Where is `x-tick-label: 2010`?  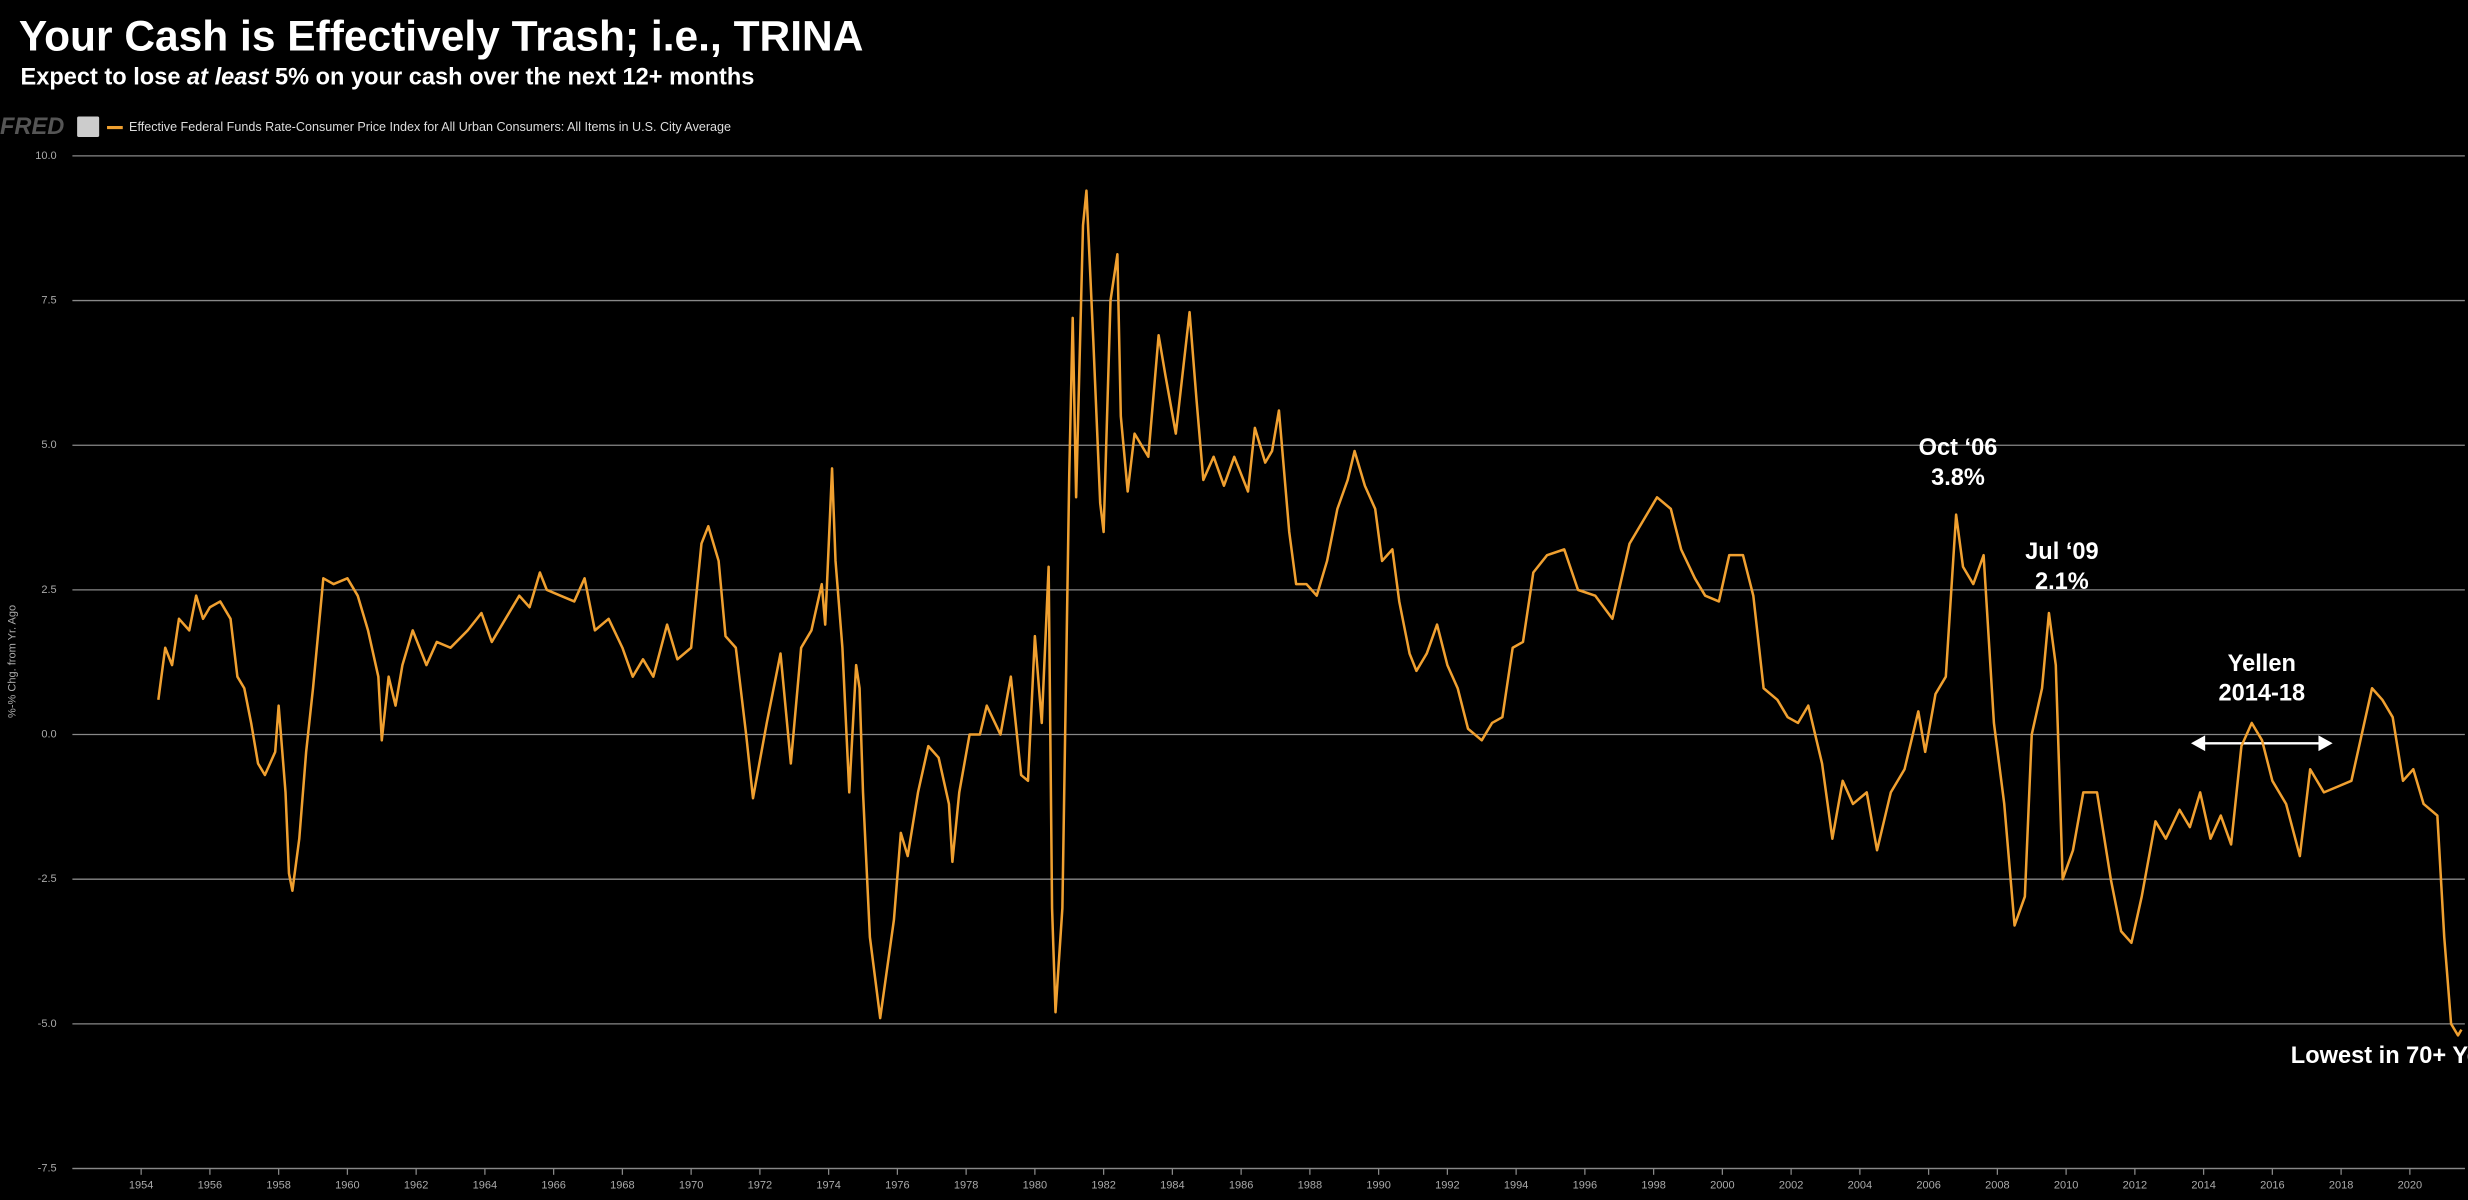 x-tick-label: 2010 is located at coordinates (2066, 1186).